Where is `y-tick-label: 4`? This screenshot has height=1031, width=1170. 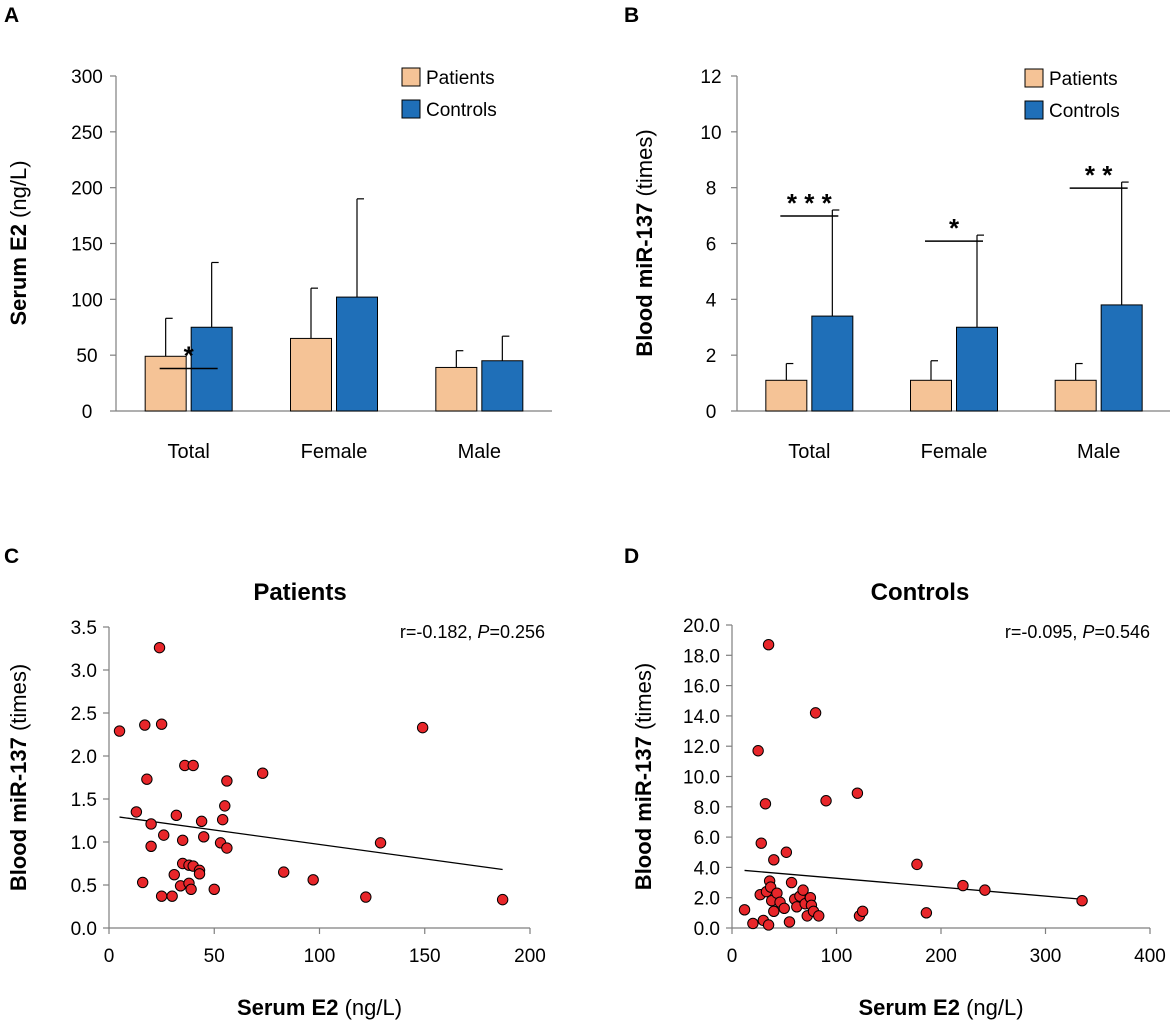
y-tick-label: 4 is located at coordinates (711, 300).